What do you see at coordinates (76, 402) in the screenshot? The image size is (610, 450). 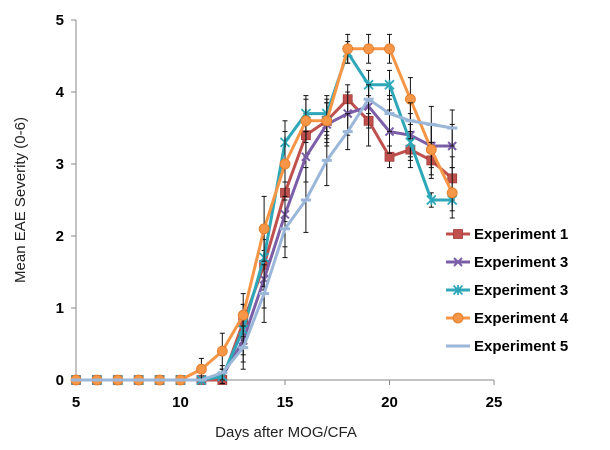 I see `x-tick-label: 5` at bounding box center [76, 402].